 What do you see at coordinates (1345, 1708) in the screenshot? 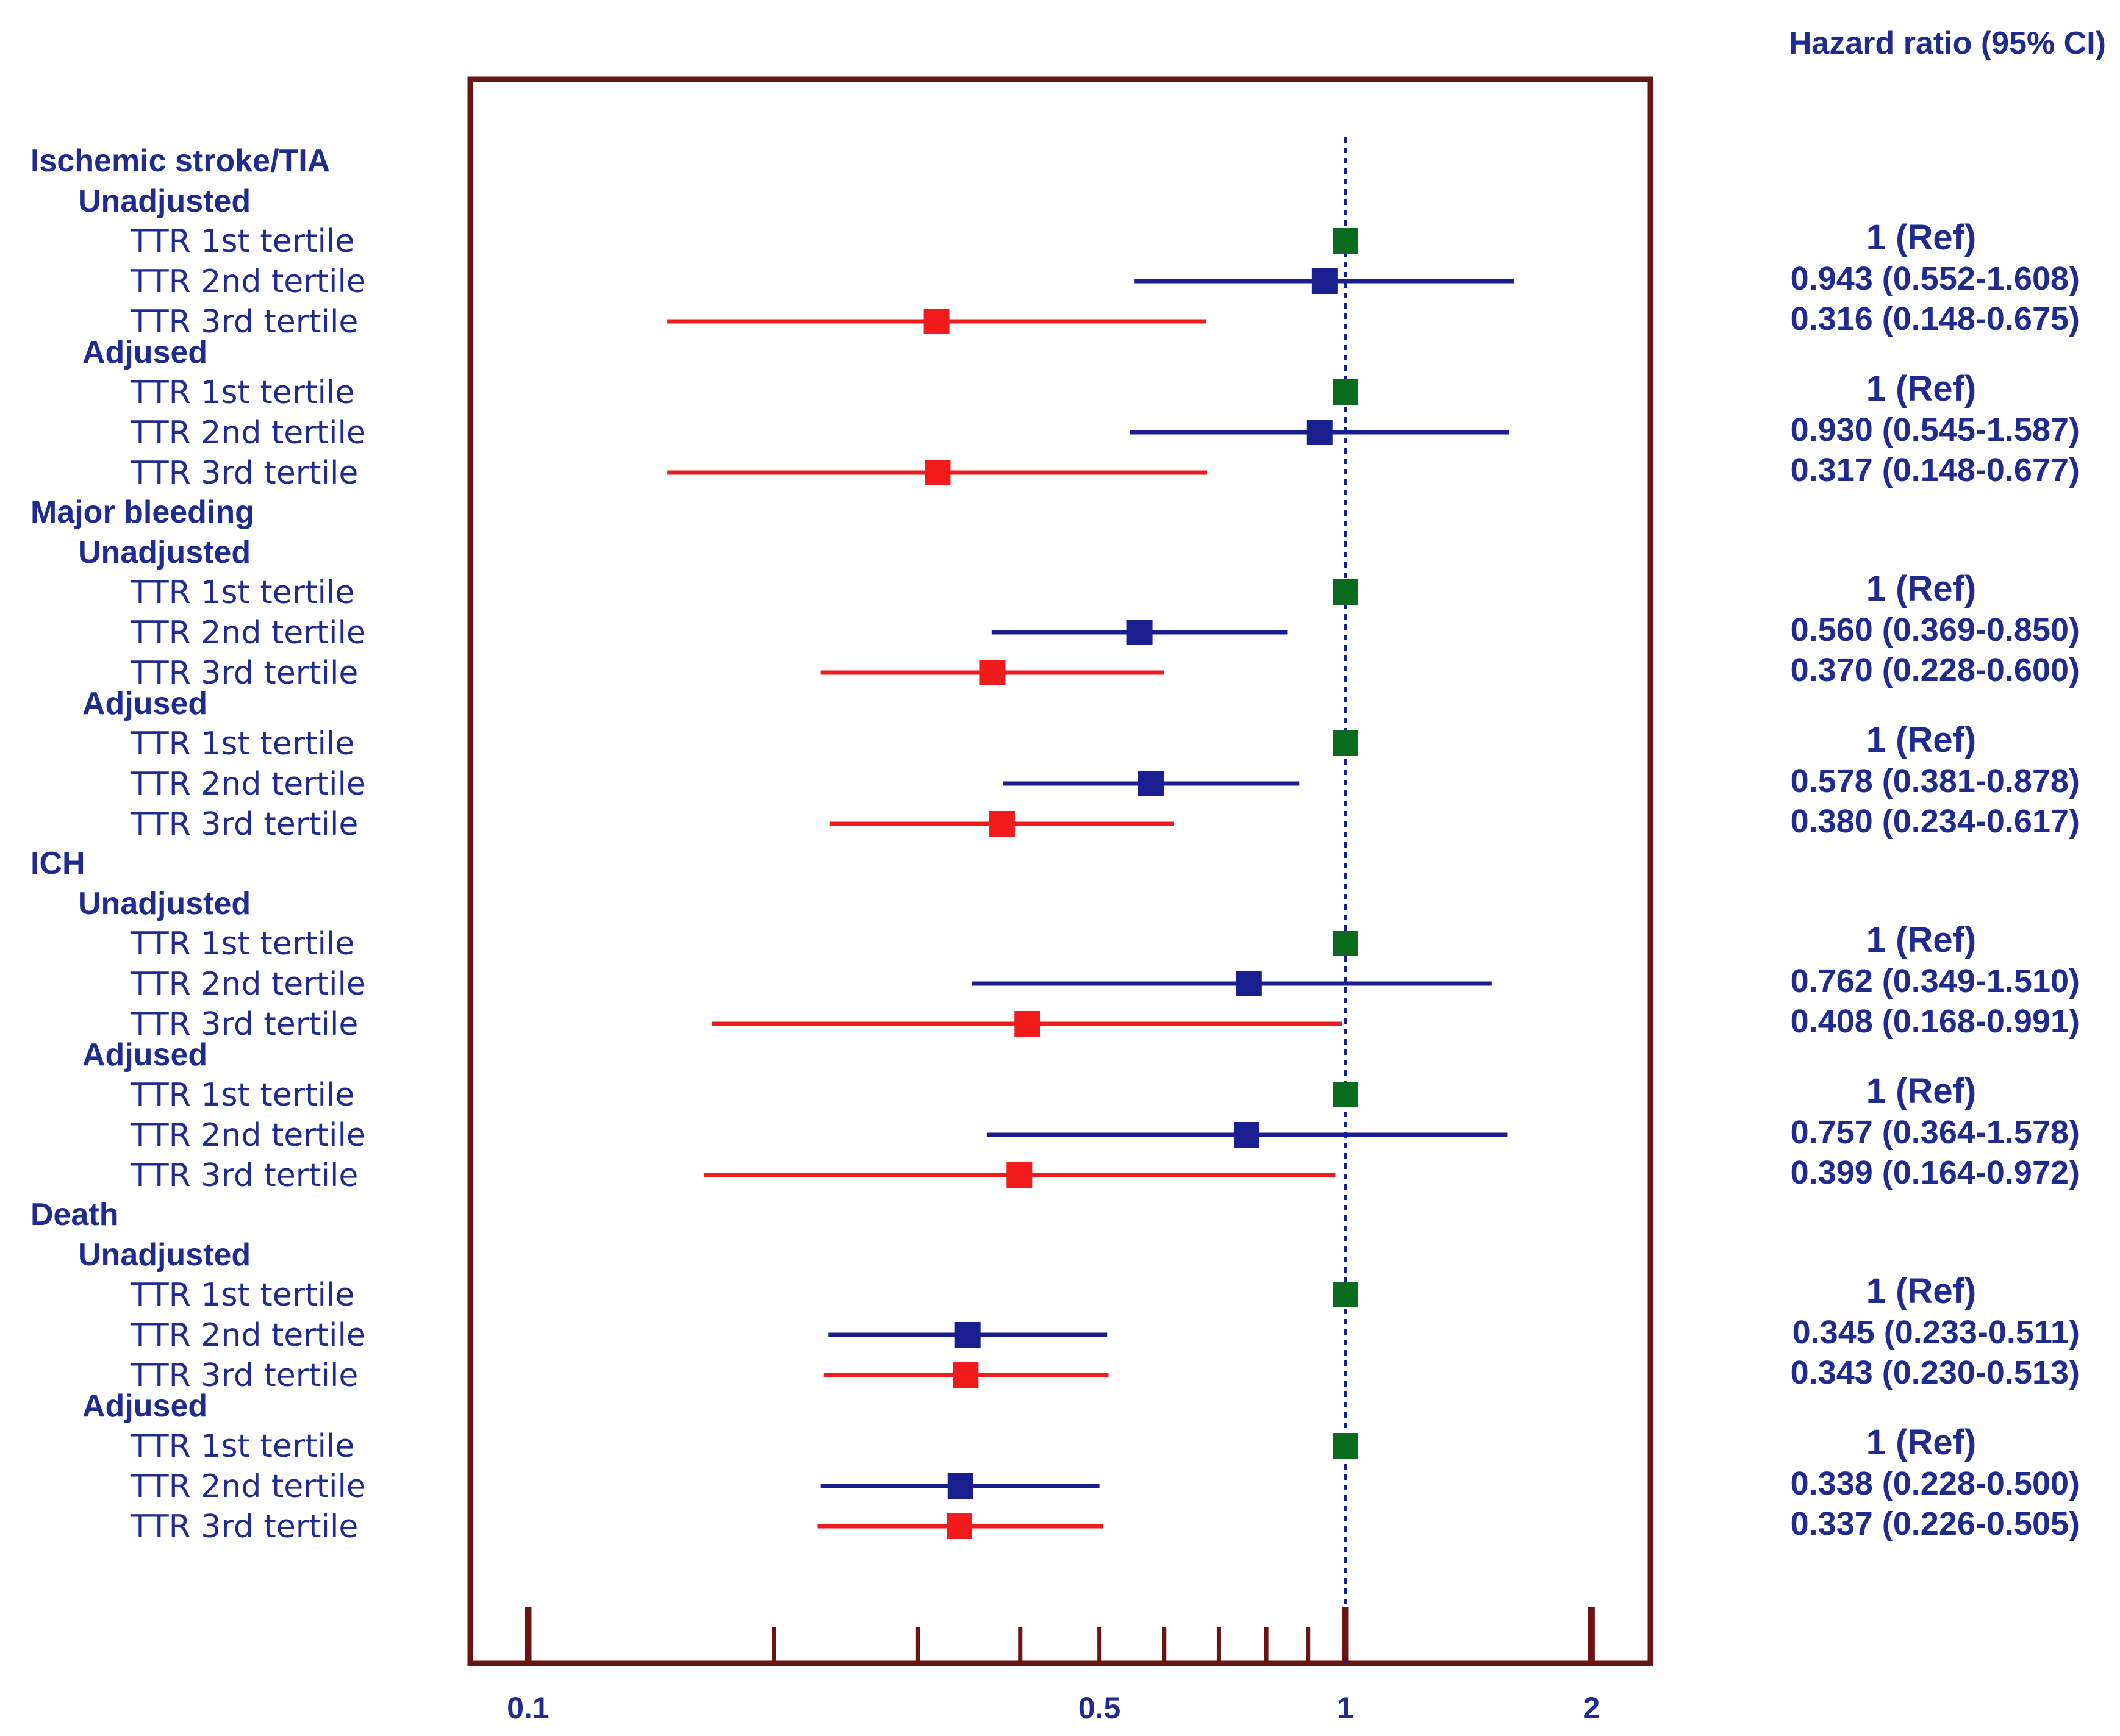
I see `tick-label: 1` at bounding box center [1345, 1708].